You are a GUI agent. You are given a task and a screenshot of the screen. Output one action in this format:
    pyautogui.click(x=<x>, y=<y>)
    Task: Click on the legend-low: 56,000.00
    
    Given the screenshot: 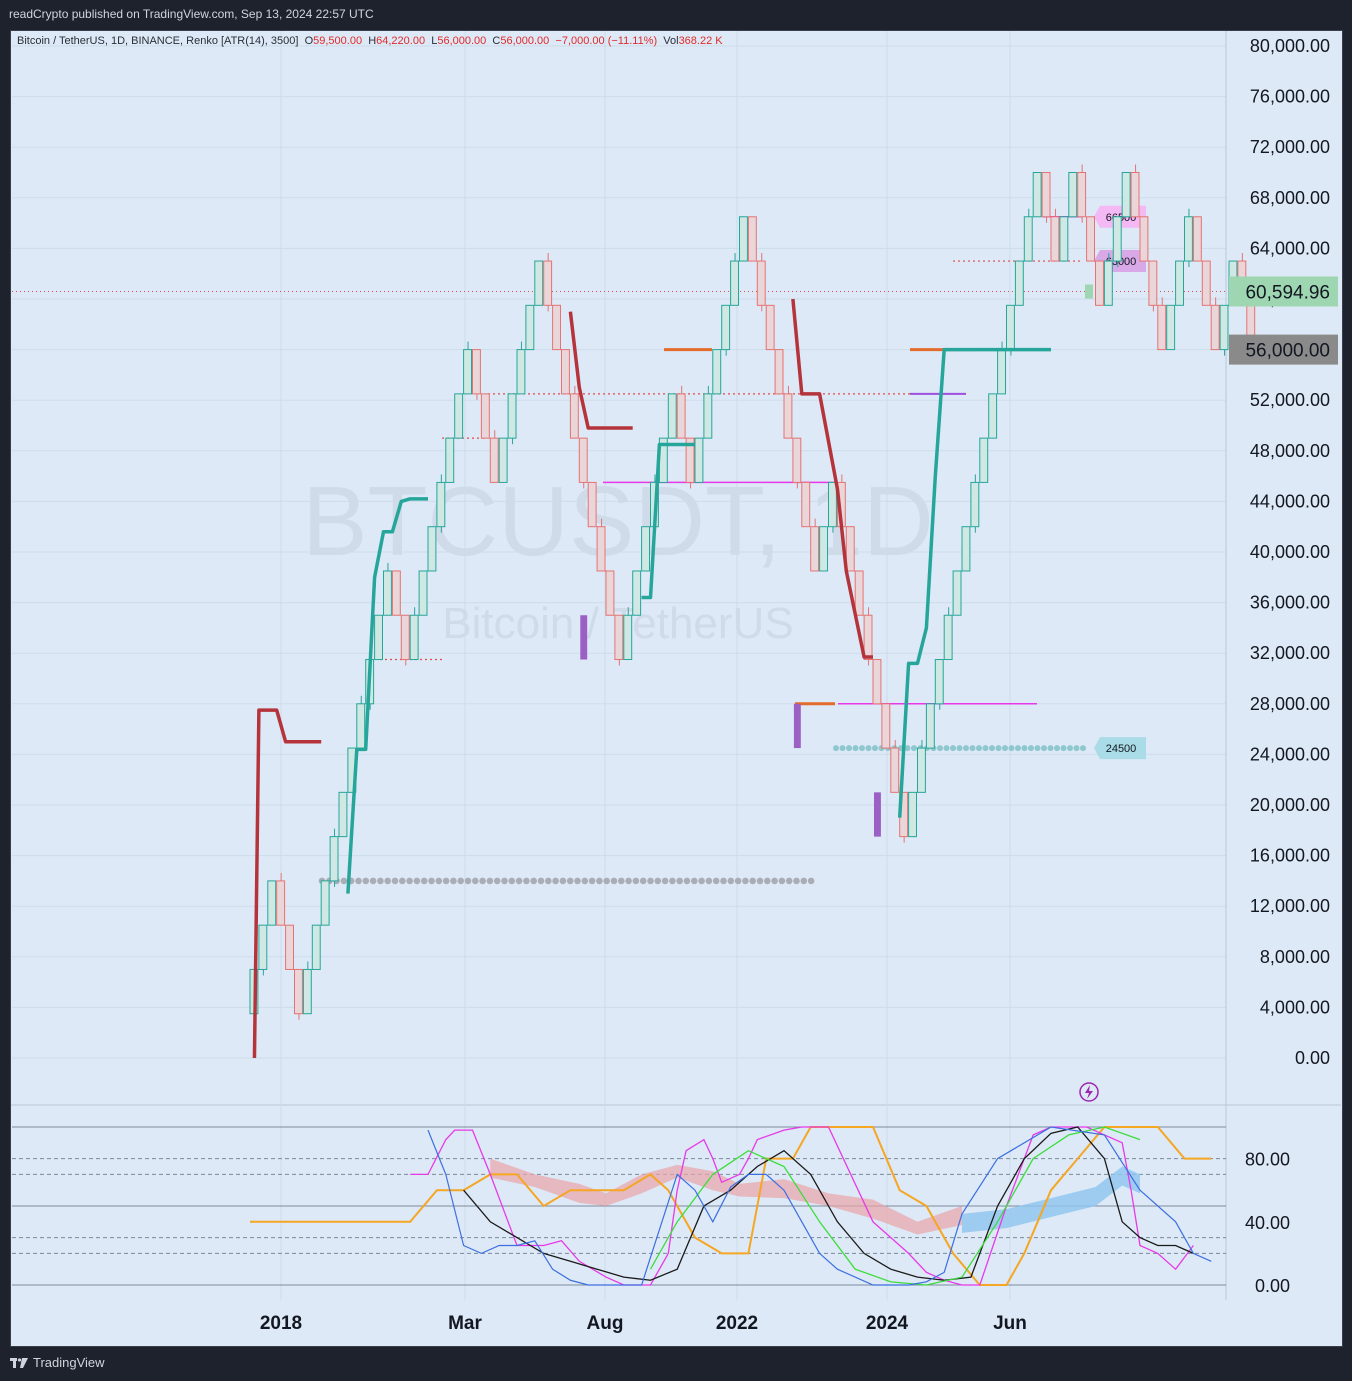 What is the action you would take?
    pyautogui.click(x=462, y=41)
    